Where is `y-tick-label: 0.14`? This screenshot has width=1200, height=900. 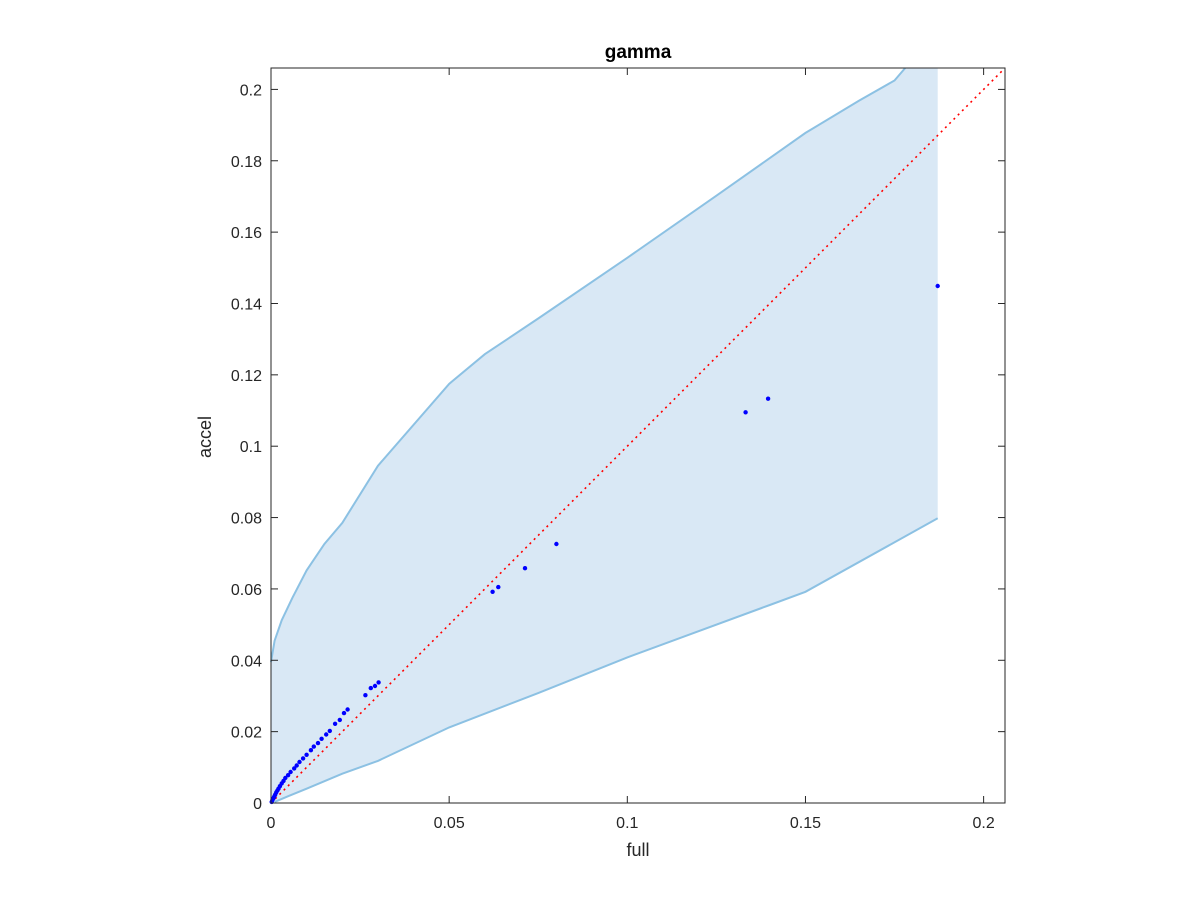
y-tick-label: 0.14 is located at coordinates (246, 304).